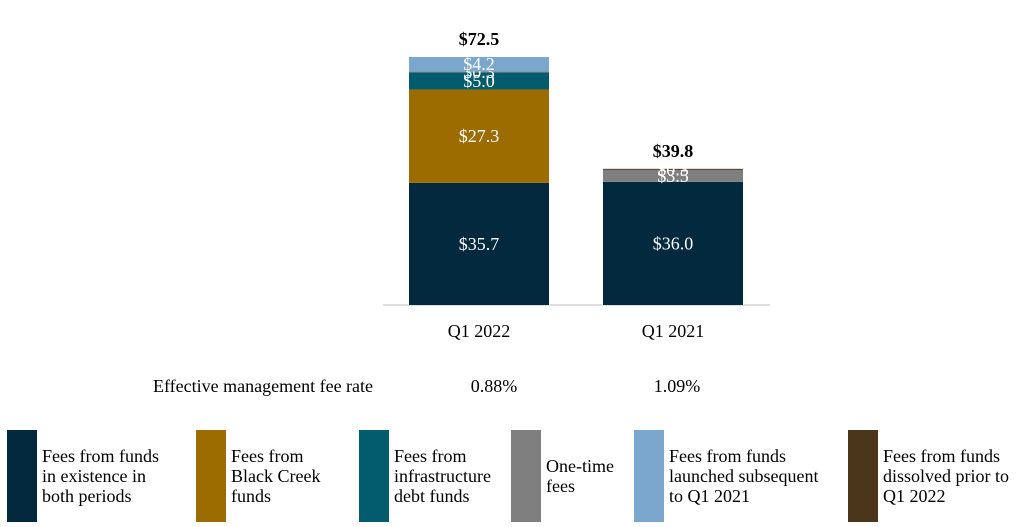 Image resolution: width=1031 pixels, height=527 pixels. What do you see at coordinates (479, 331) in the screenshot?
I see `x-tick-label: Q1 2022` at bounding box center [479, 331].